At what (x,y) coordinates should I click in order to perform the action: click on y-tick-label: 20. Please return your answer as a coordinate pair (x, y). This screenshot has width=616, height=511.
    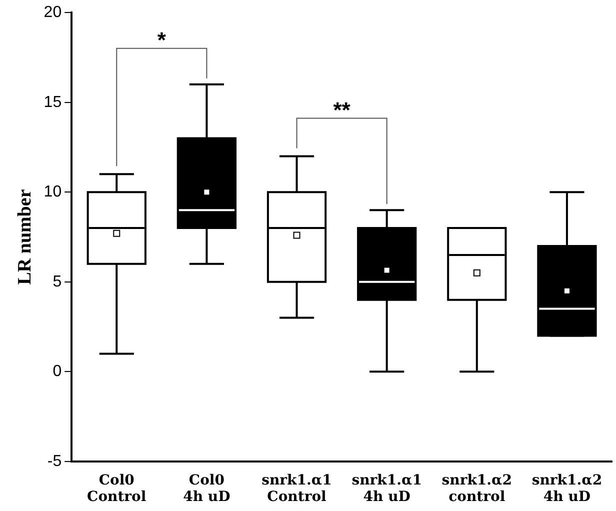
    Looking at the image, I should click on (53, 13).